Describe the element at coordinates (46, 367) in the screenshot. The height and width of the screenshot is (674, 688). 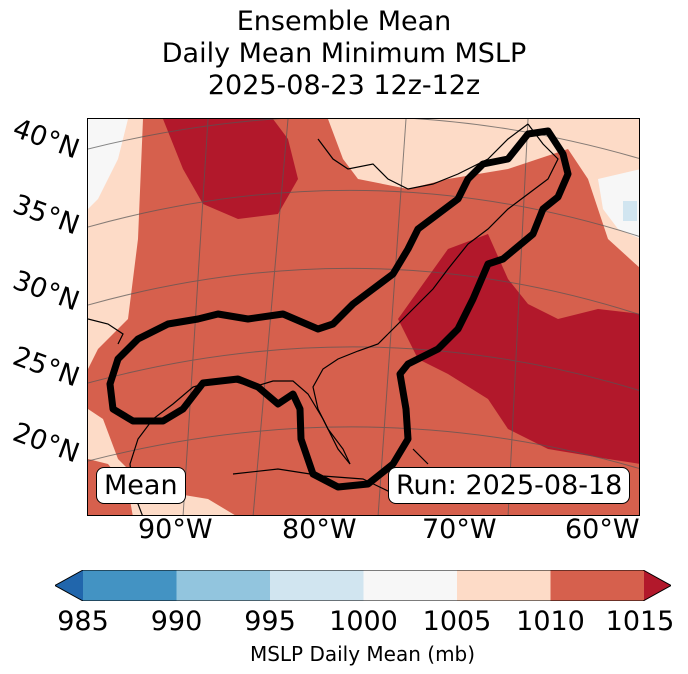
I see `lat-label-25: 25°N` at that location.